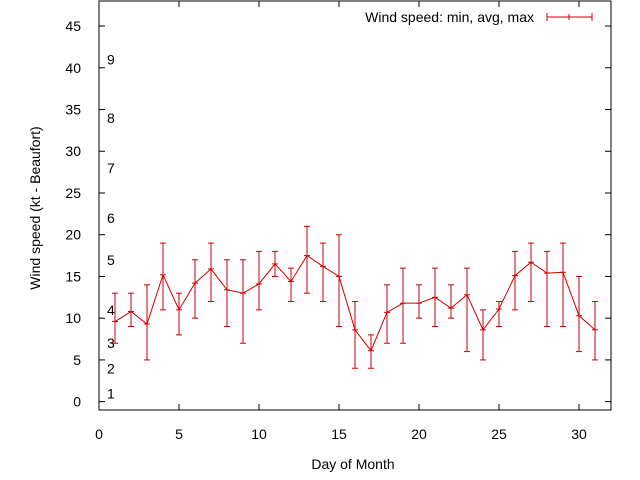 The height and width of the screenshot is (480, 640). I want to click on y-tick-label: 25, so click(73, 193).